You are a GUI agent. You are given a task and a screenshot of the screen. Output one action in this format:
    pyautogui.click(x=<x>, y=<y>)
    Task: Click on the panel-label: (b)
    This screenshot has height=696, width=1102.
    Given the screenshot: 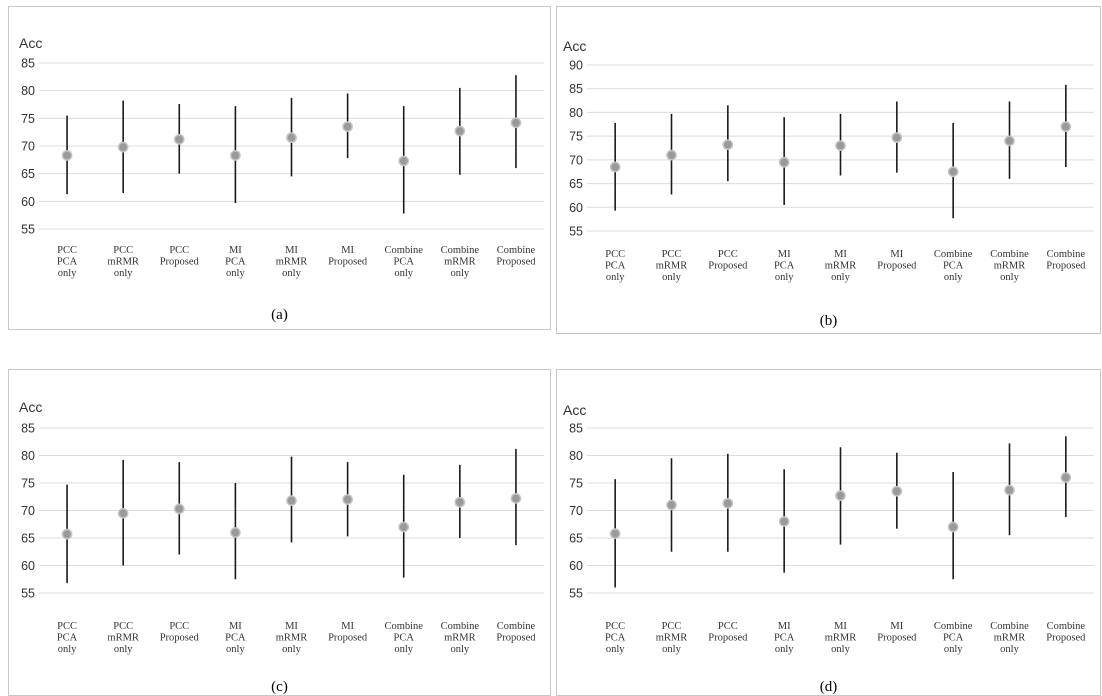 What is the action you would take?
    pyautogui.click(x=829, y=321)
    